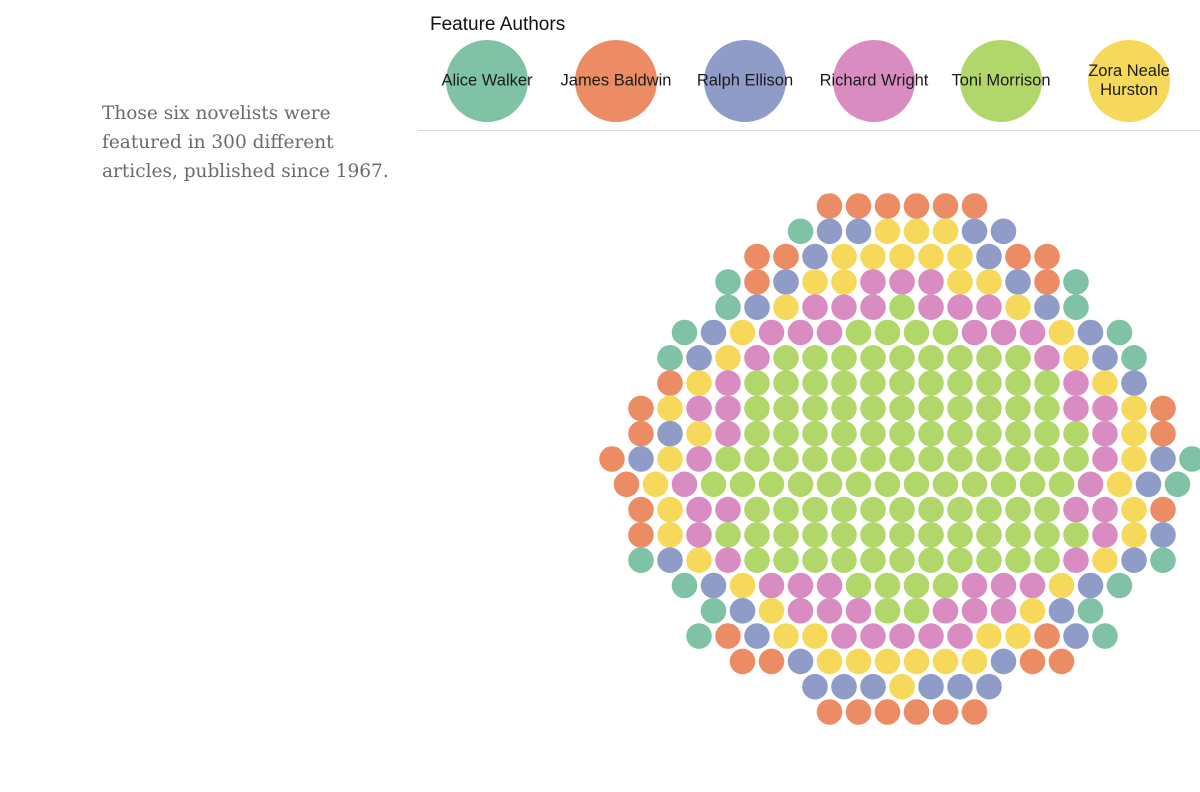 The width and height of the screenshot is (1200, 792). Describe the element at coordinates (1129, 80) in the screenshot. I see `legend-label: Zora Neale Hurston` at that location.